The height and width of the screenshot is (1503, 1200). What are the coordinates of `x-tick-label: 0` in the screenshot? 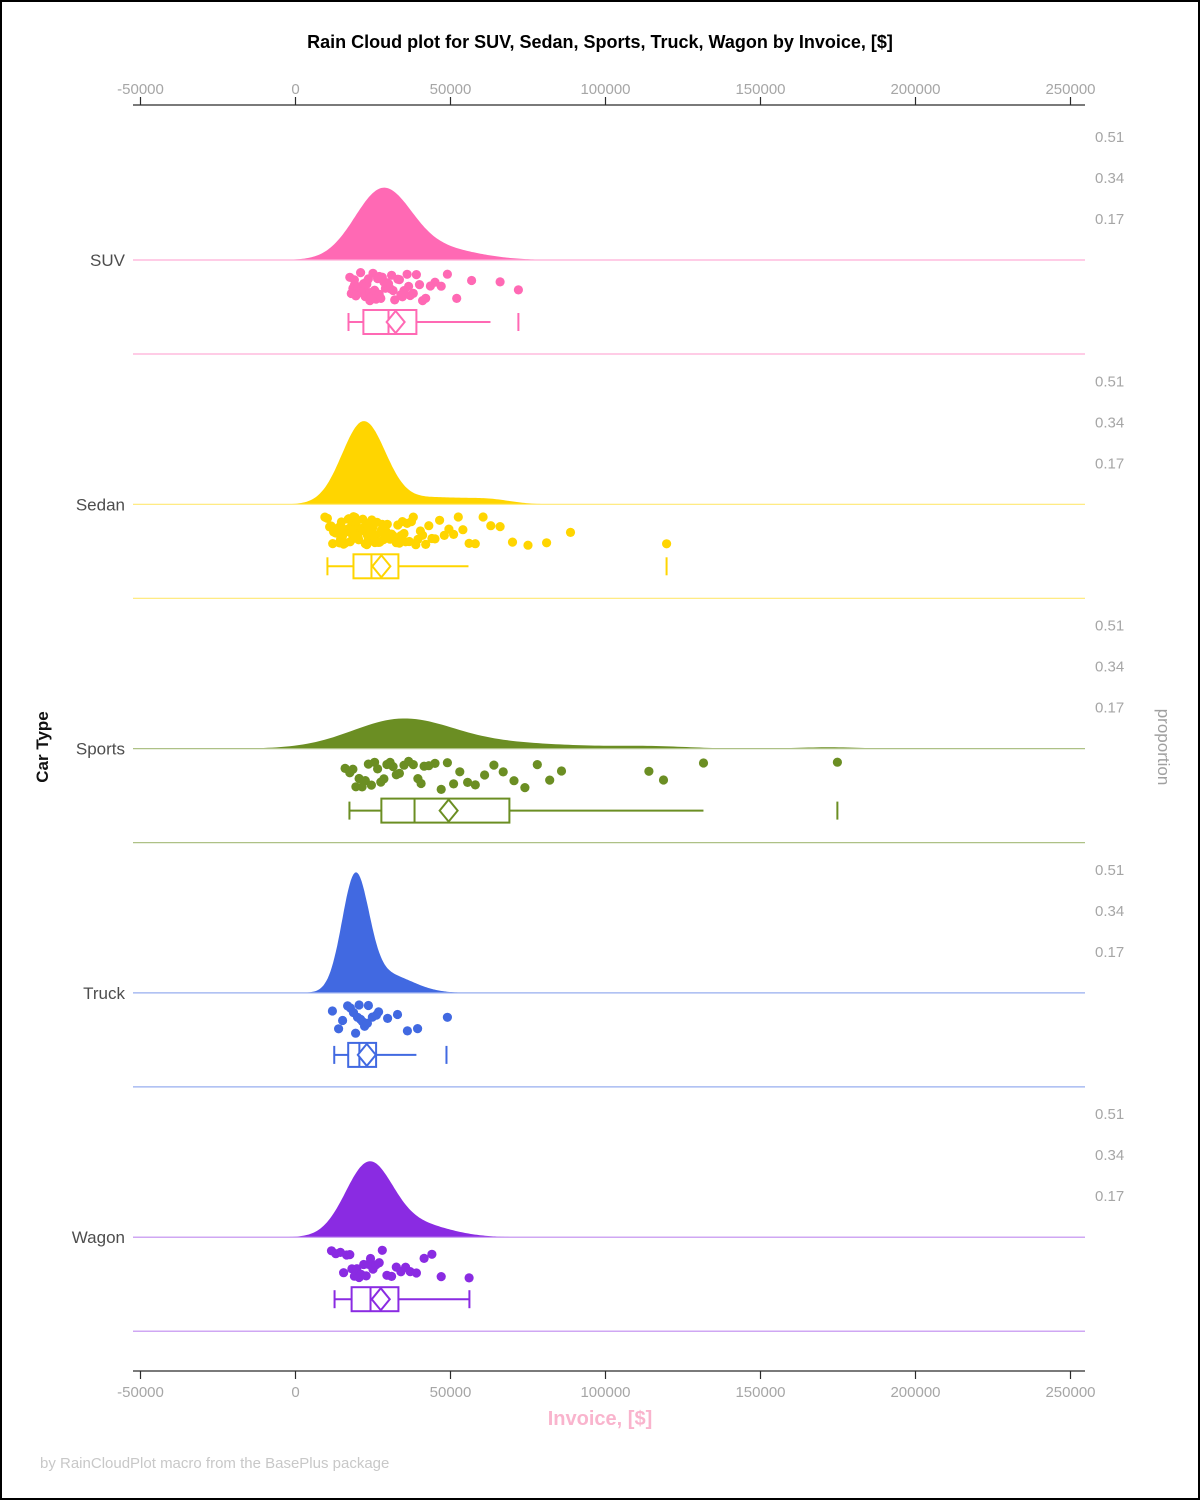 It's located at (295, 1392).